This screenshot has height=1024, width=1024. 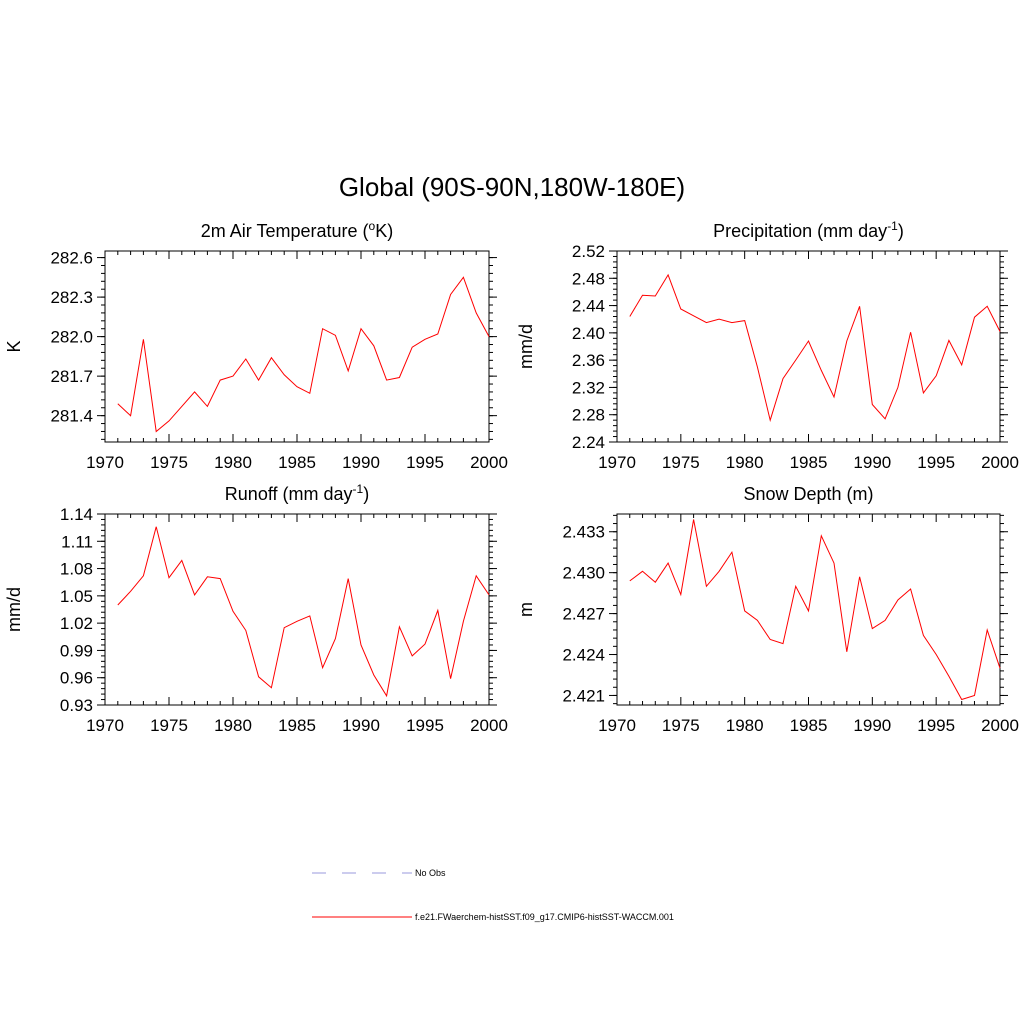 What do you see at coordinates (297, 230) in the screenshot?
I see `panel-title: 2m Air Temperature (oK)` at bounding box center [297, 230].